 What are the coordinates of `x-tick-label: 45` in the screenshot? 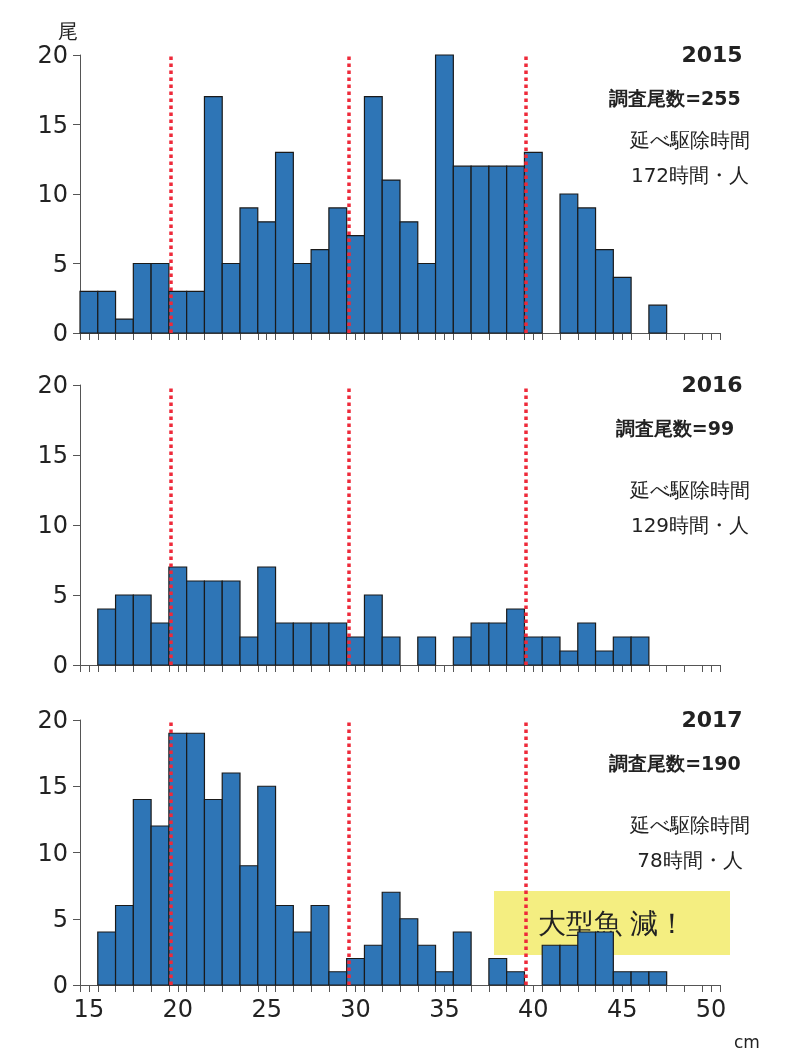 It's located at (622, 1009).